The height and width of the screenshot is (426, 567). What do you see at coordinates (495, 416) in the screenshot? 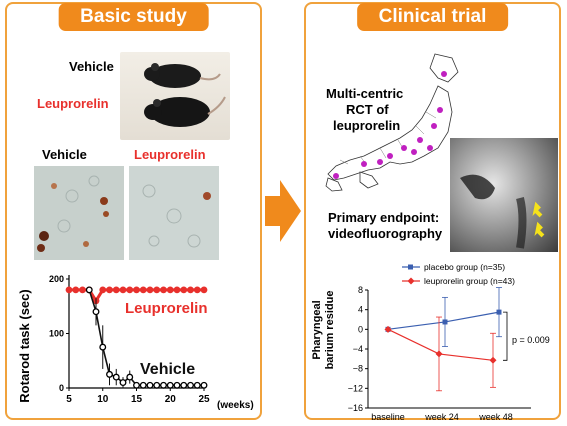
I see `residue-x-tick-label: week 48` at bounding box center [495, 416].